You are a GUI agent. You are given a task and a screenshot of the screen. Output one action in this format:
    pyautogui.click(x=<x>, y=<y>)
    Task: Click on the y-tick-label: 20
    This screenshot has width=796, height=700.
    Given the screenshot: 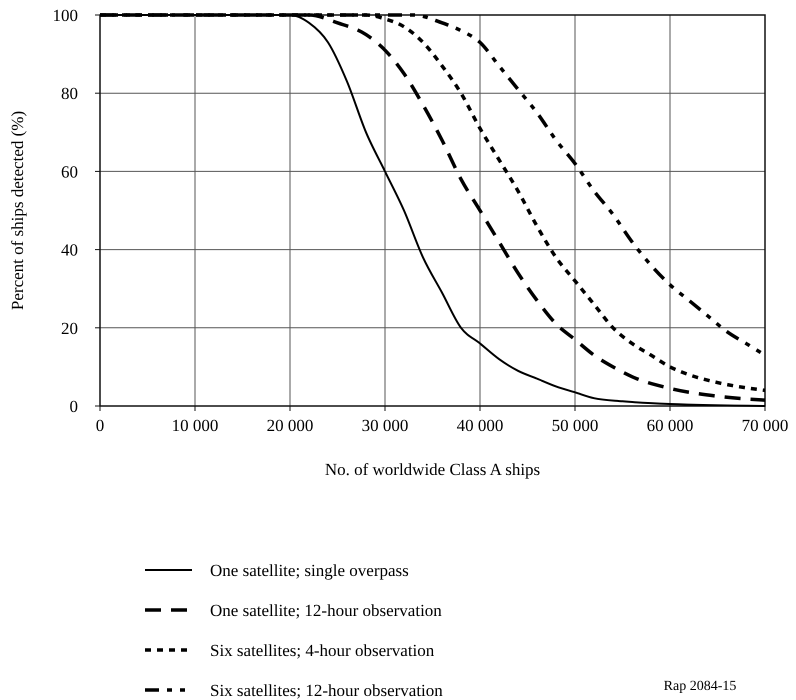 What is the action you would take?
    pyautogui.click(x=69, y=328)
    